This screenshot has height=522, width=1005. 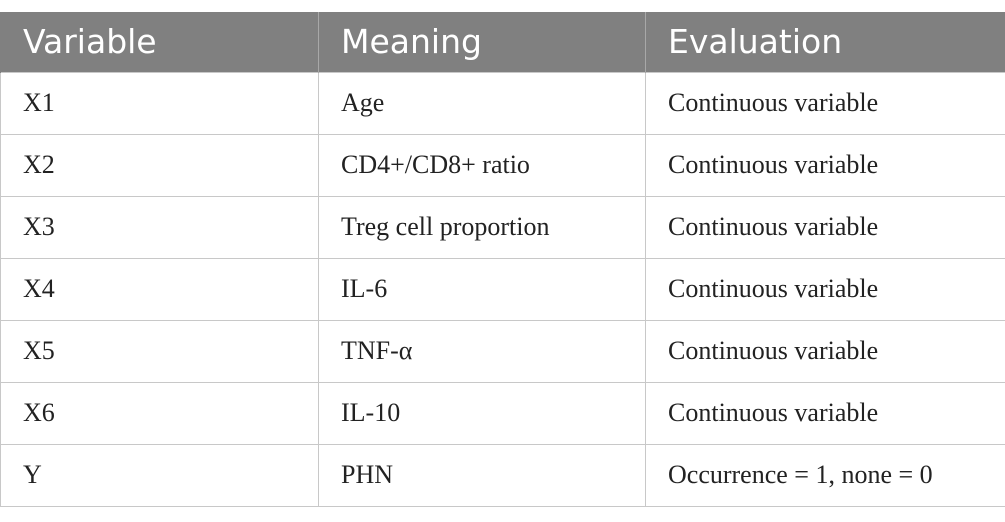 I want to click on cell-variable: X5, so click(x=159, y=351).